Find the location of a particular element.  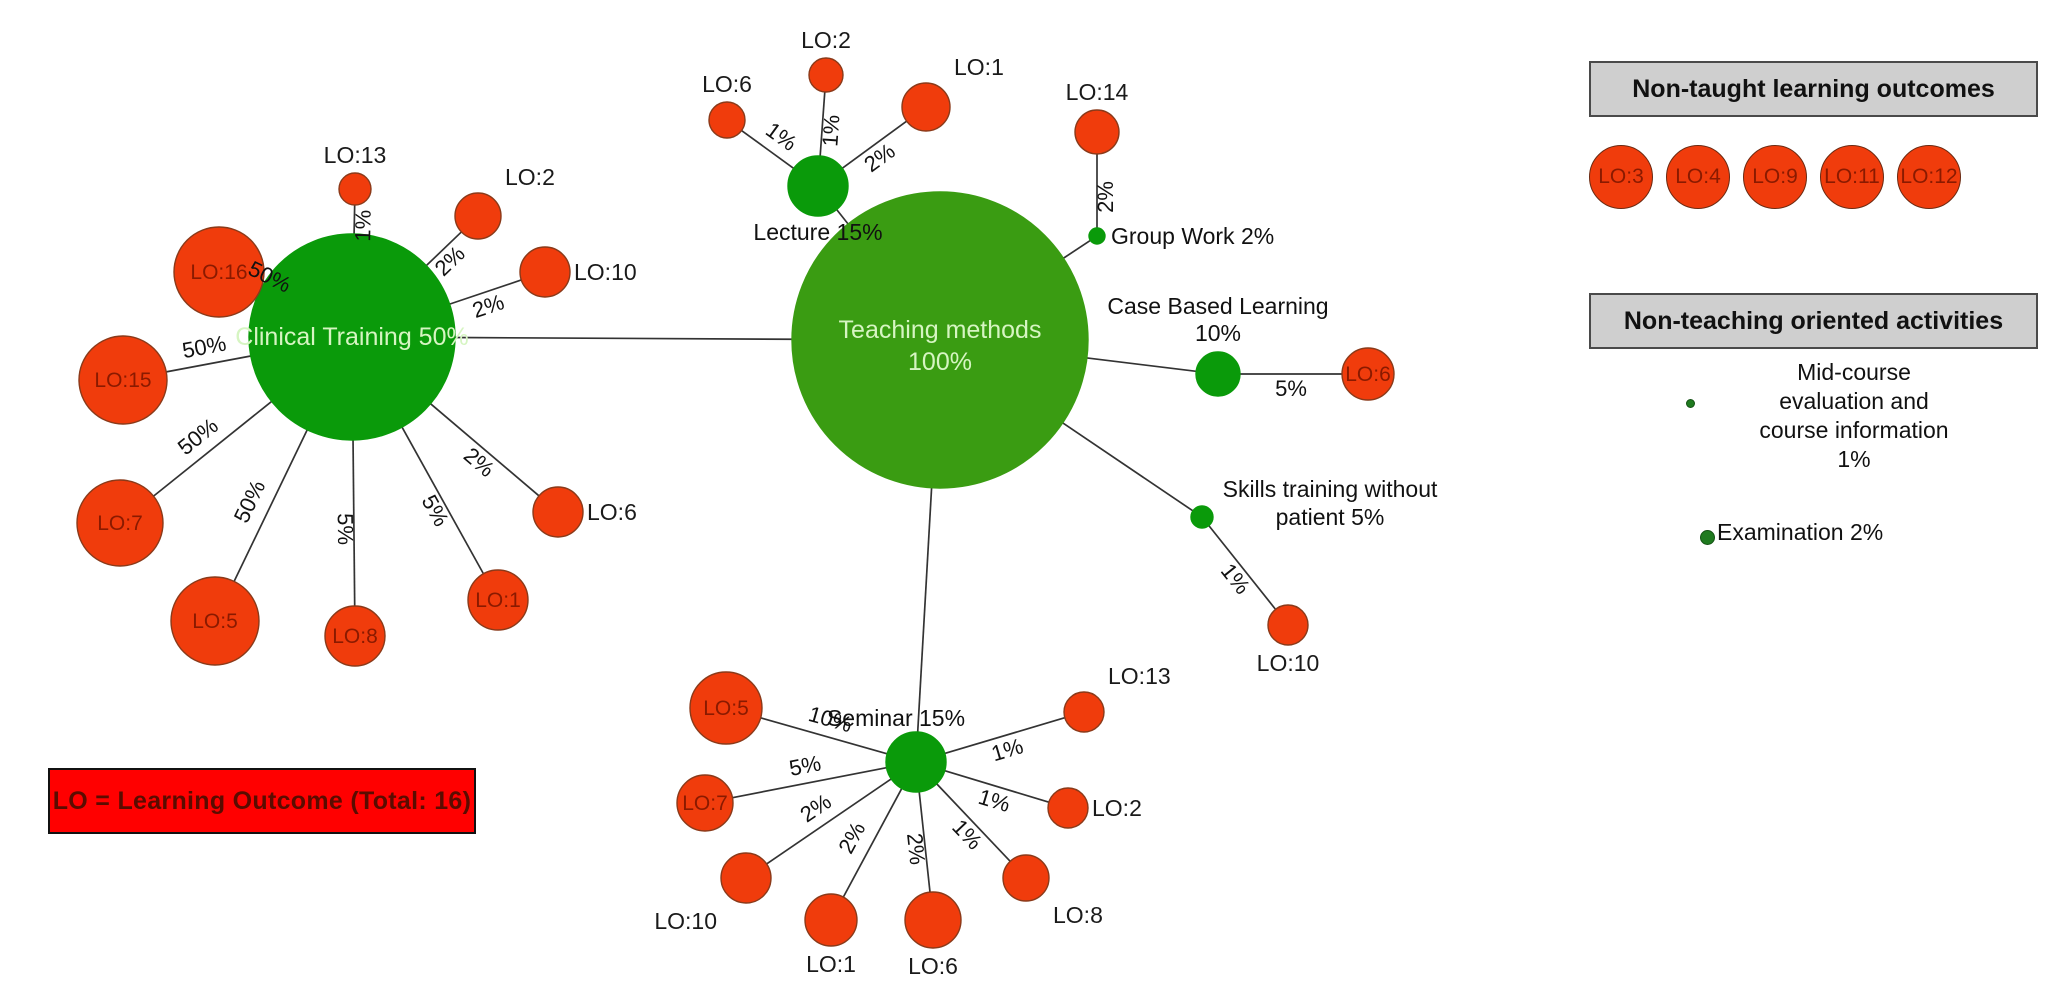

label-case-based-learning: Case Based Learning is located at coordinates (1217, 306).